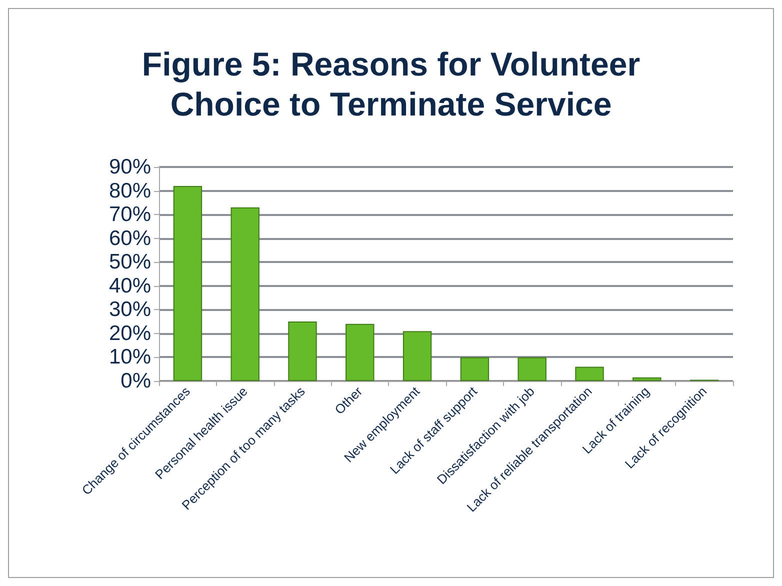 The image size is (782, 586). Describe the element at coordinates (129, 333) in the screenshot. I see `y-tick-label: 20%` at that location.